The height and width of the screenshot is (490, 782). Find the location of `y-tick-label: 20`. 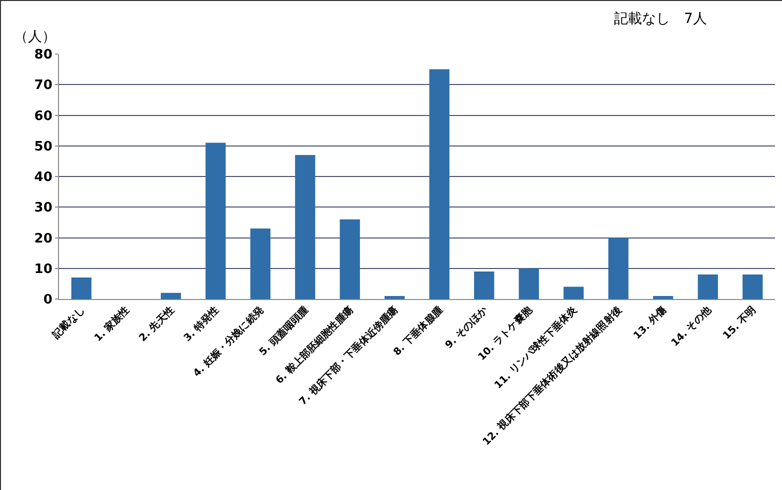

y-tick-label: 20 is located at coordinates (43, 238).